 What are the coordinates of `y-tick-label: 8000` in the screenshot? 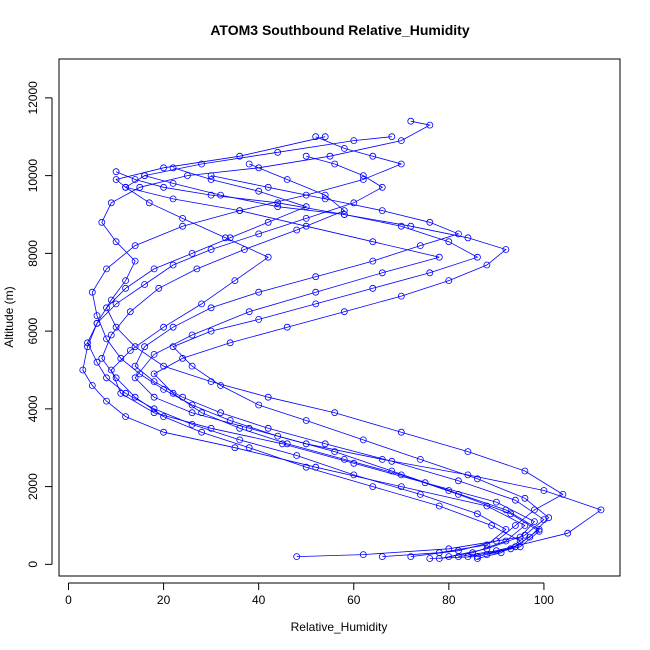 It's located at (33, 253).